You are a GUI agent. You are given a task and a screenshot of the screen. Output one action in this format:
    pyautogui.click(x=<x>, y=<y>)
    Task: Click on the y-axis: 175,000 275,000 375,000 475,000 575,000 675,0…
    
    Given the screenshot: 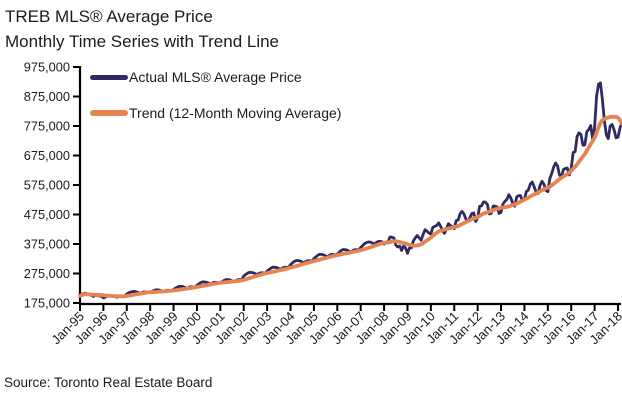 What is the action you would take?
    pyautogui.click(x=52, y=185)
    